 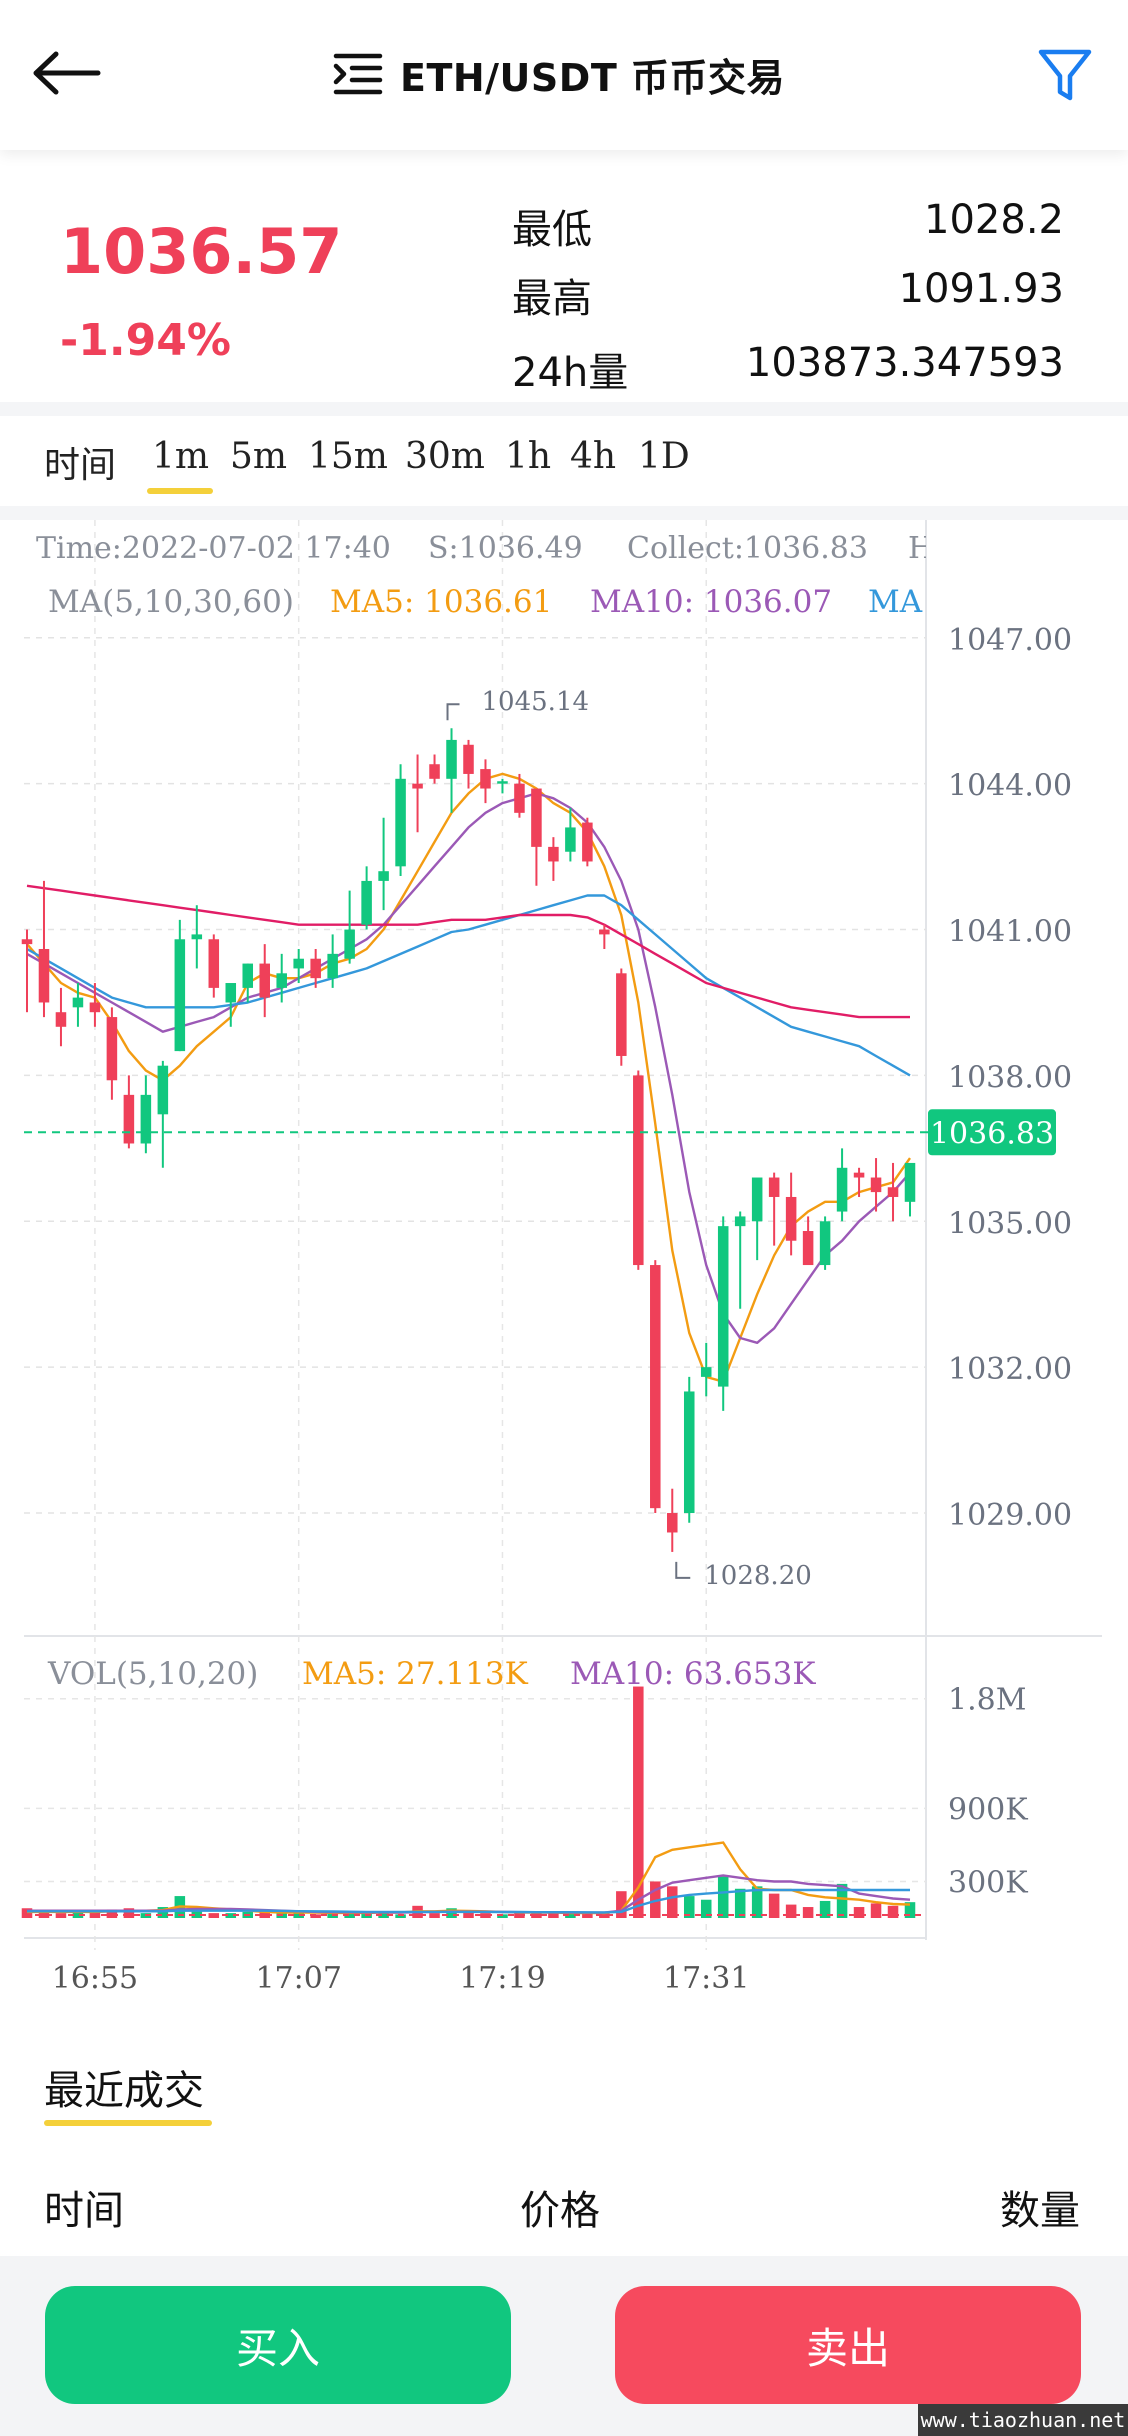 What do you see at coordinates (95, 1978) in the screenshot?
I see `time-axis-label: 16:55` at bounding box center [95, 1978].